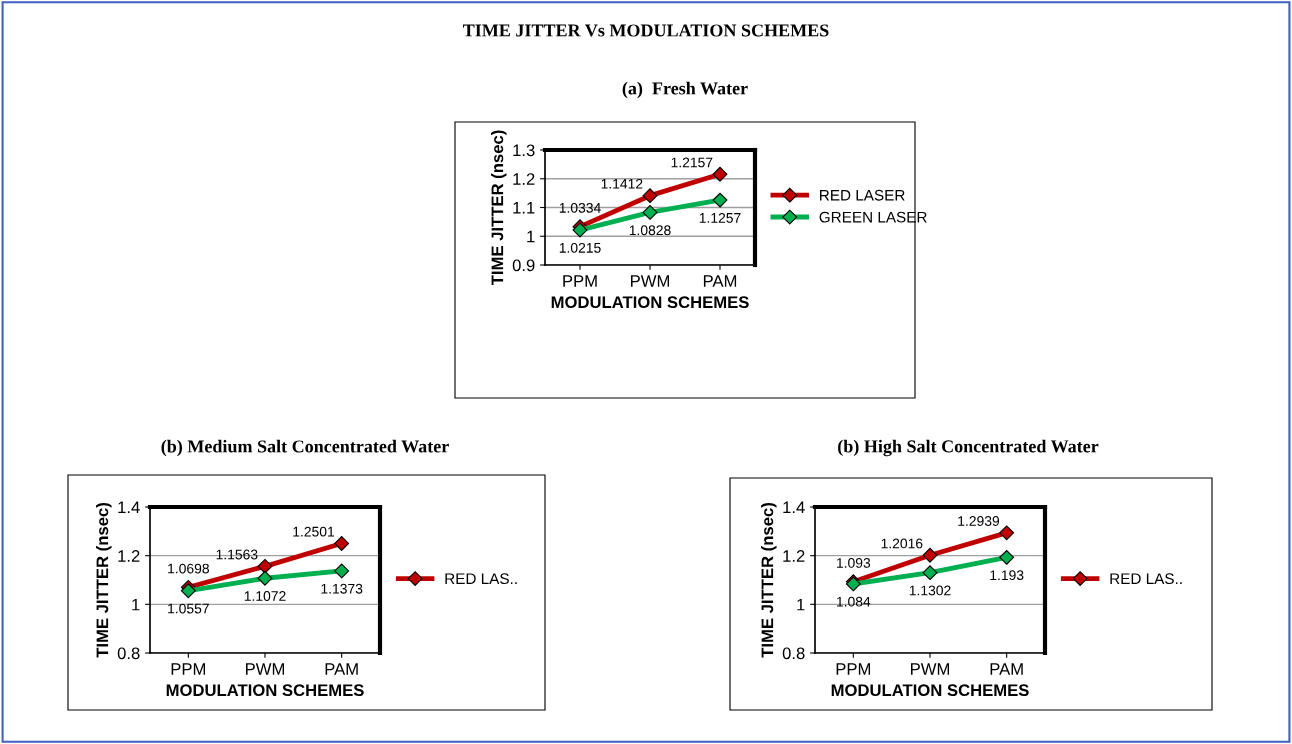 The image size is (1292, 744). Describe the element at coordinates (524, 208) in the screenshot. I see `y-tick-label: 1.1` at that location.